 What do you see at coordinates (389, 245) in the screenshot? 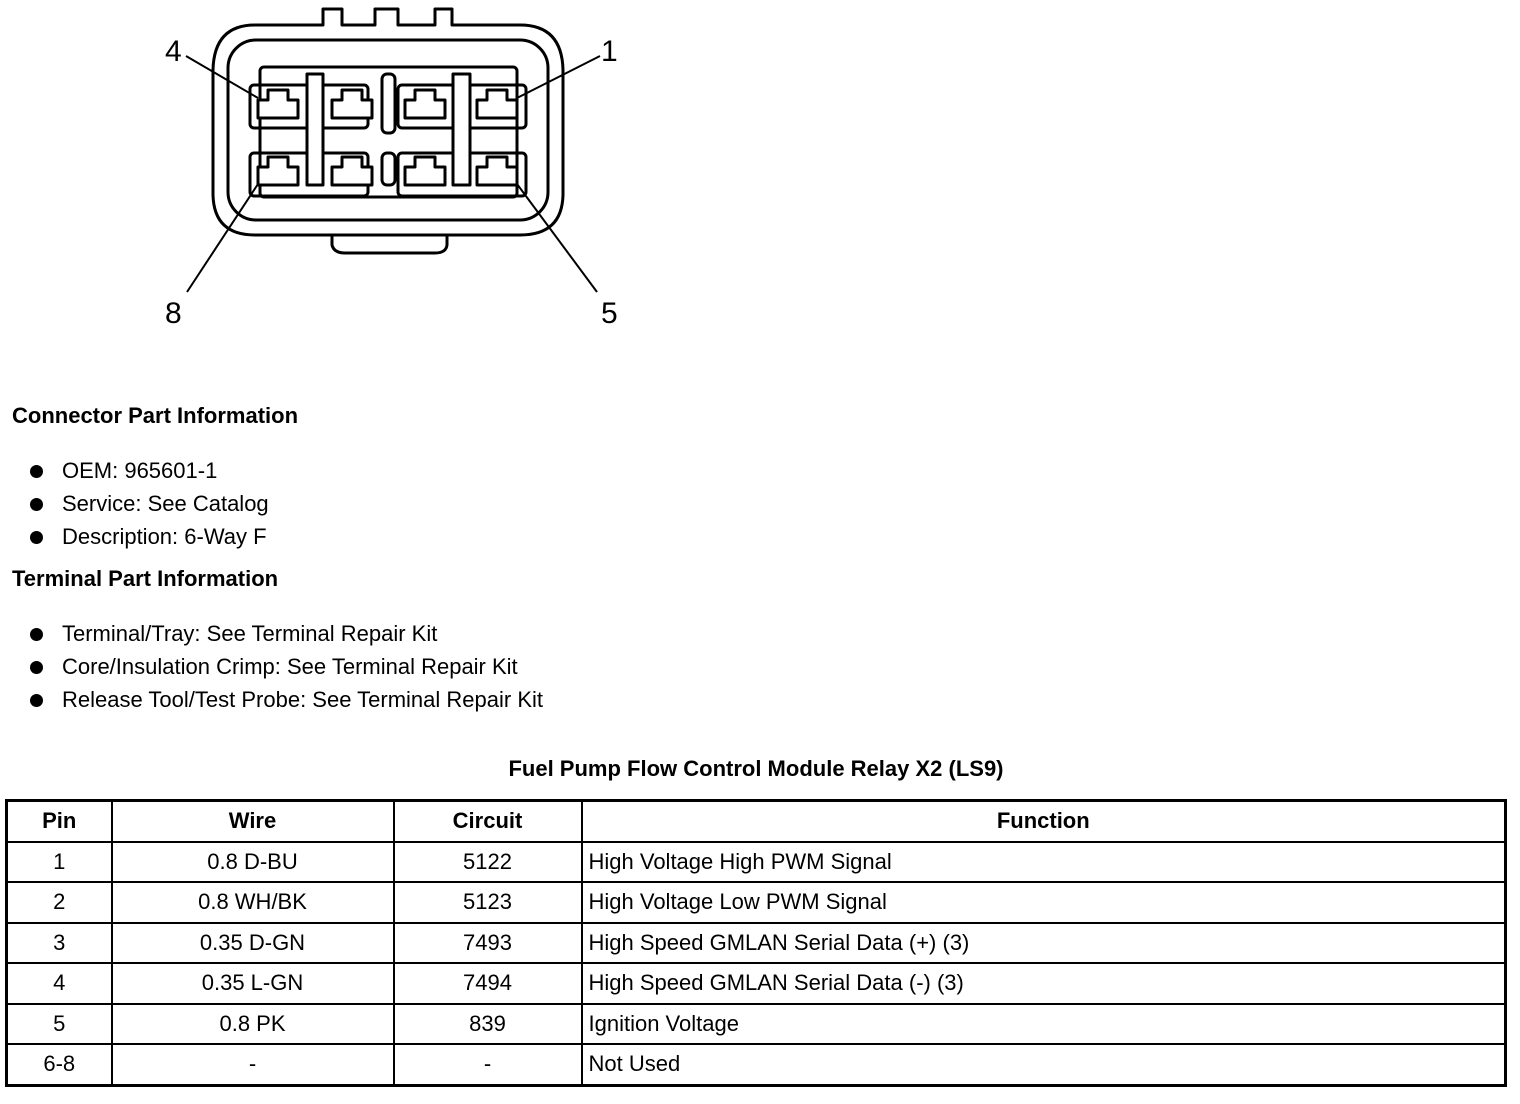
I see `bottom-latch` at bounding box center [389, 245].